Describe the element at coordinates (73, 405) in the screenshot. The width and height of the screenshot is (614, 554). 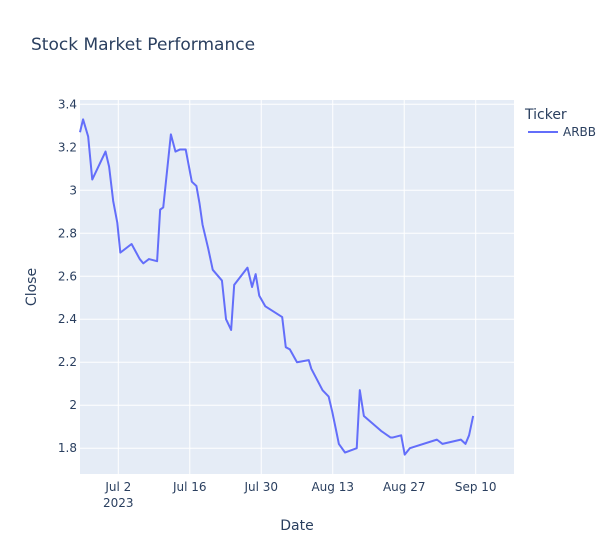
I see `y-tick-label: 2` at that location.